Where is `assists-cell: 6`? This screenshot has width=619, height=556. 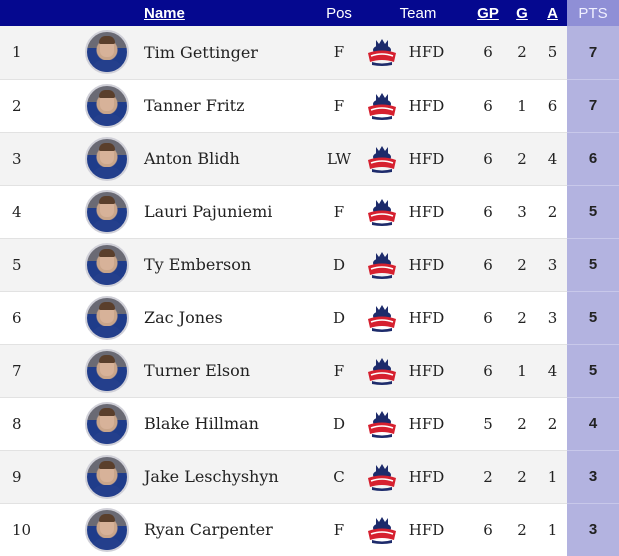 assists-cell: 6 is located at coordinates (552, 106).